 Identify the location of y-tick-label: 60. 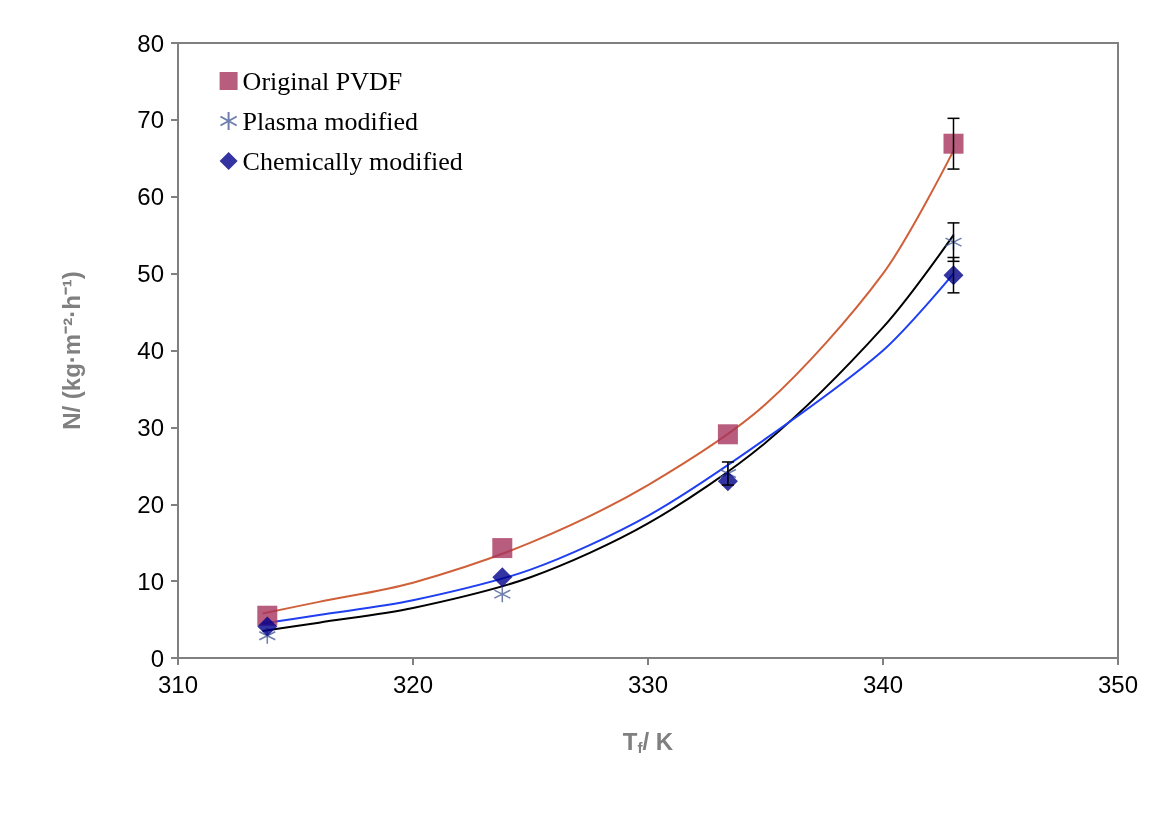
(150, 197).